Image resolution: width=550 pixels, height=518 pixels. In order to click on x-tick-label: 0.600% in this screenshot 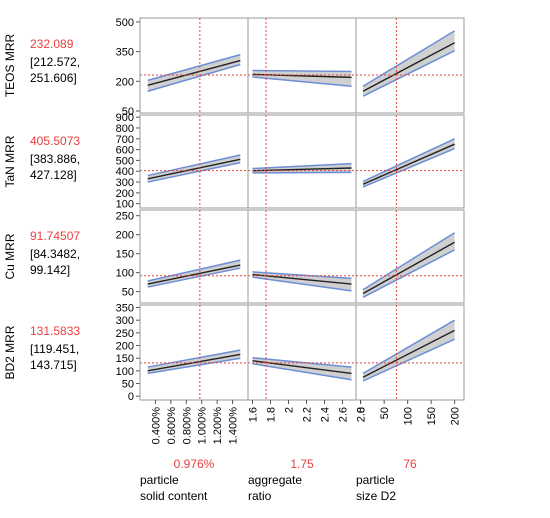, I will do `click(172, 426)`.